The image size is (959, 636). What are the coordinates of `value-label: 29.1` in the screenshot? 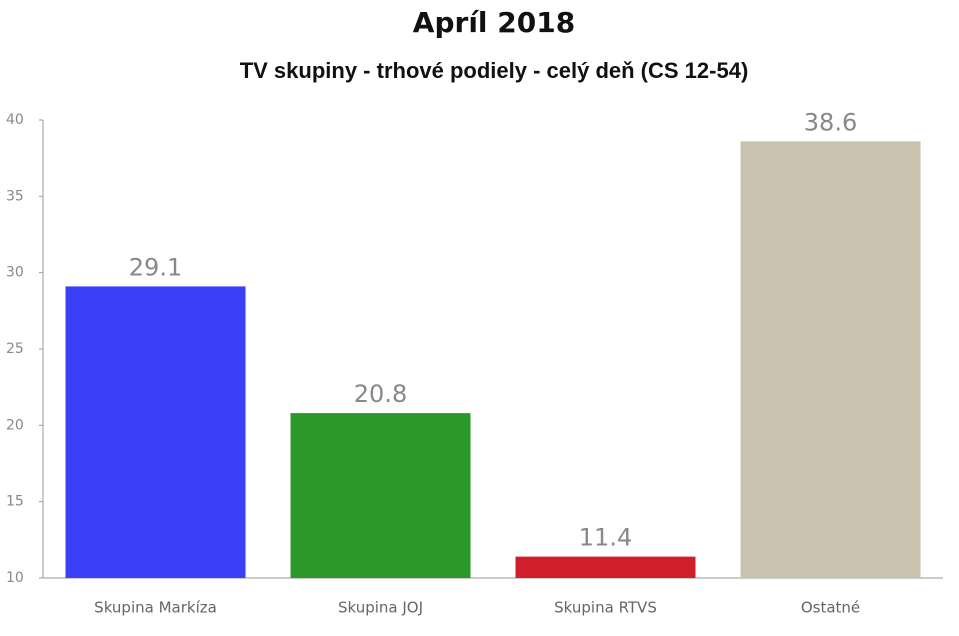 It's located at (155, 267).